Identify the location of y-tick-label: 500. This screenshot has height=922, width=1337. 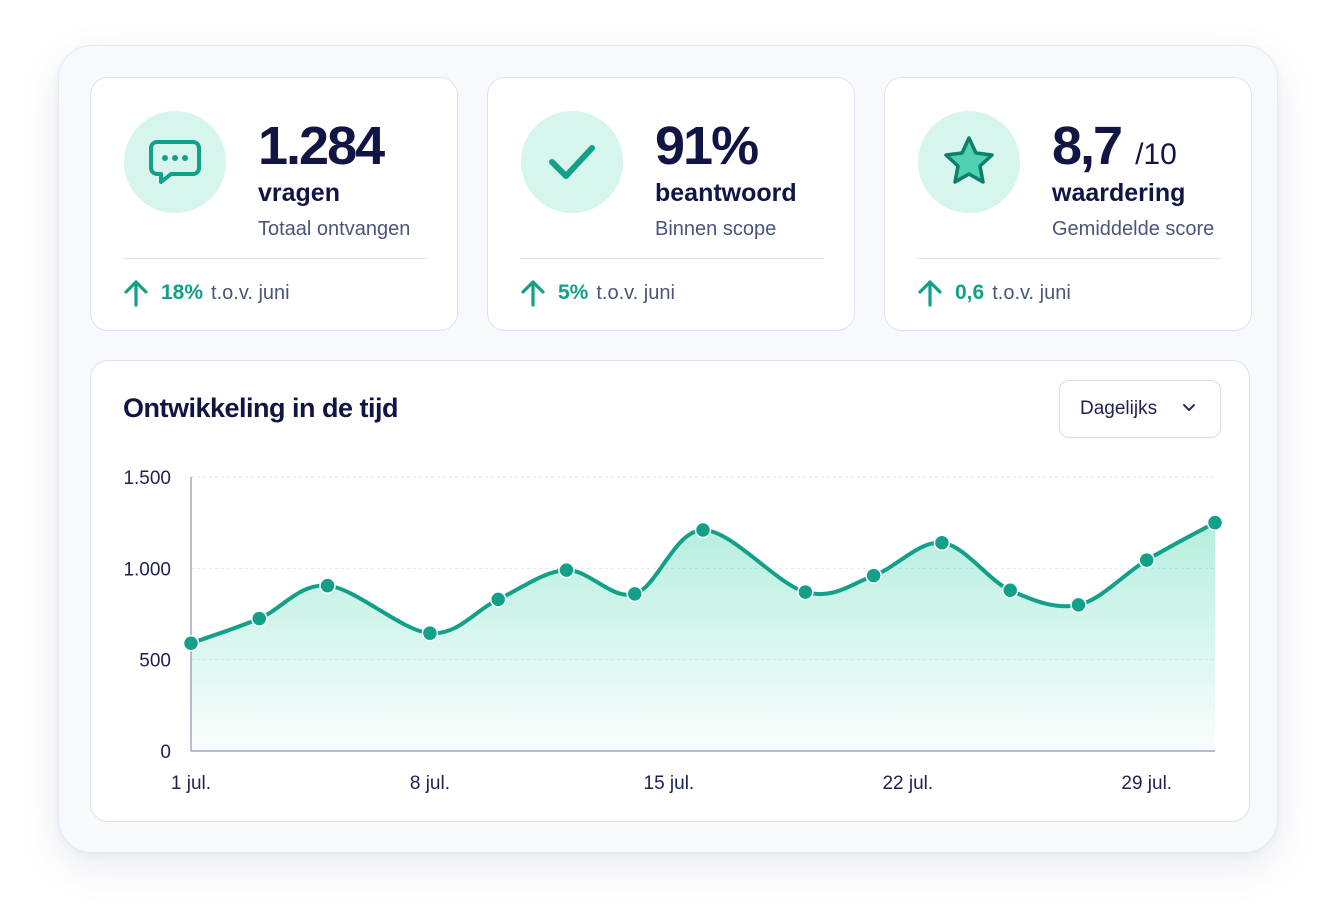
(155, 661).